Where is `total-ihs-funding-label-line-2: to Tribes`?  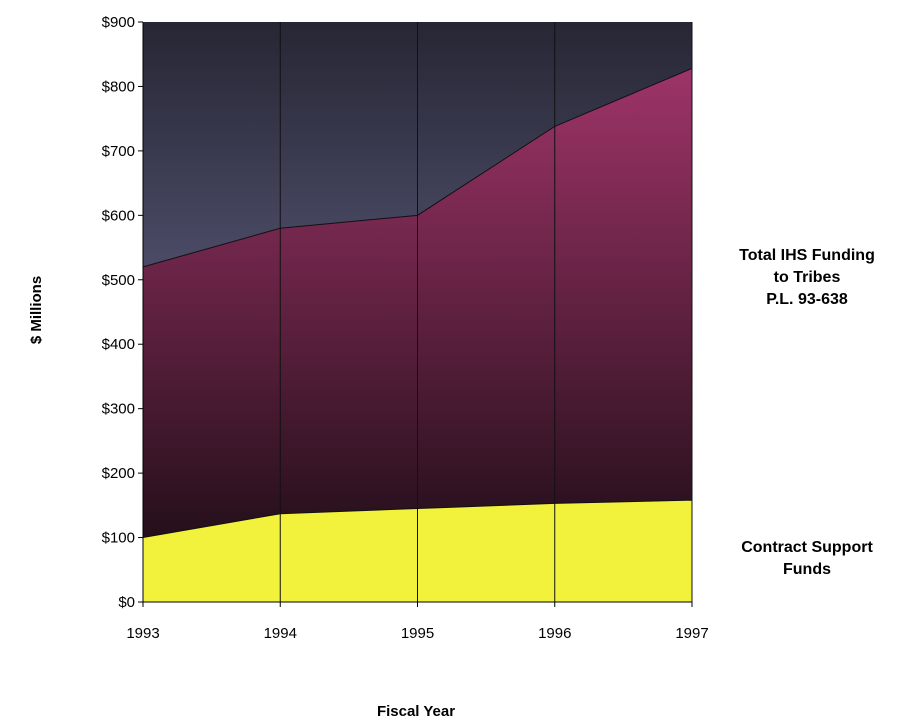
total-ihs-funding-label-line-2: to Tribes is located at coordinates (807, 277).